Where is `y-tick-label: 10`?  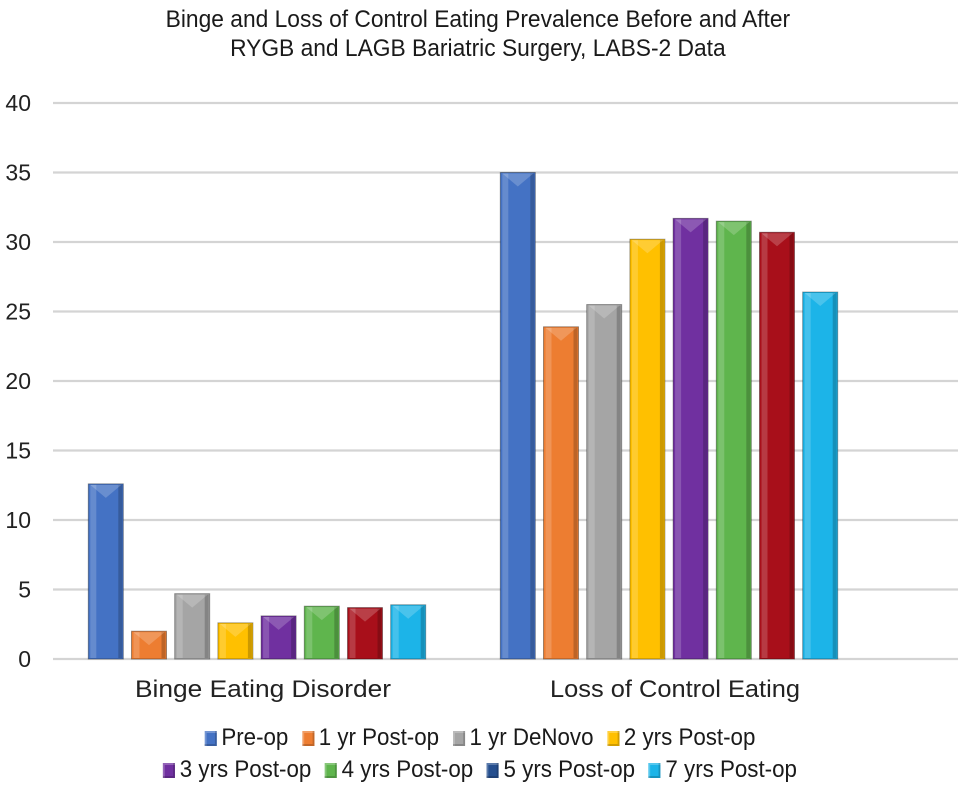
y-tick-label: 10 is located at coordinates (18, 520).